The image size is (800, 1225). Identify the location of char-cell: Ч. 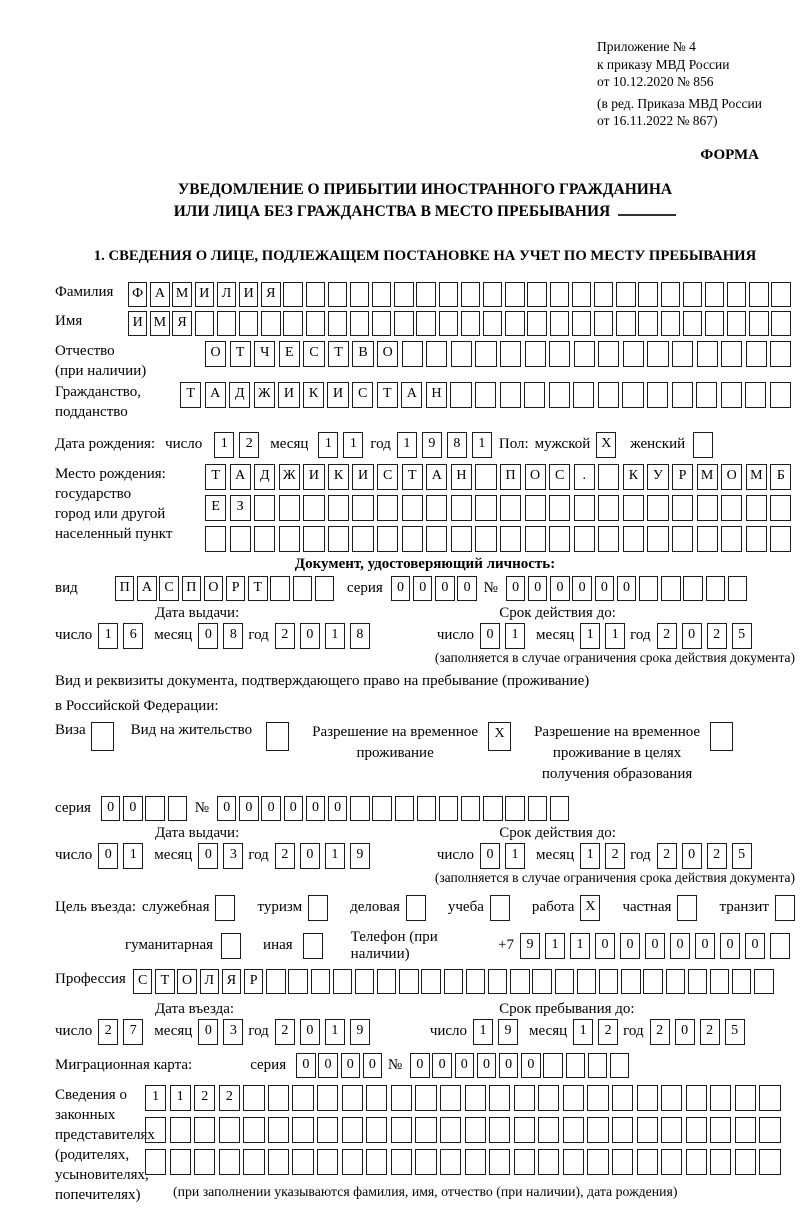
(265, 353).